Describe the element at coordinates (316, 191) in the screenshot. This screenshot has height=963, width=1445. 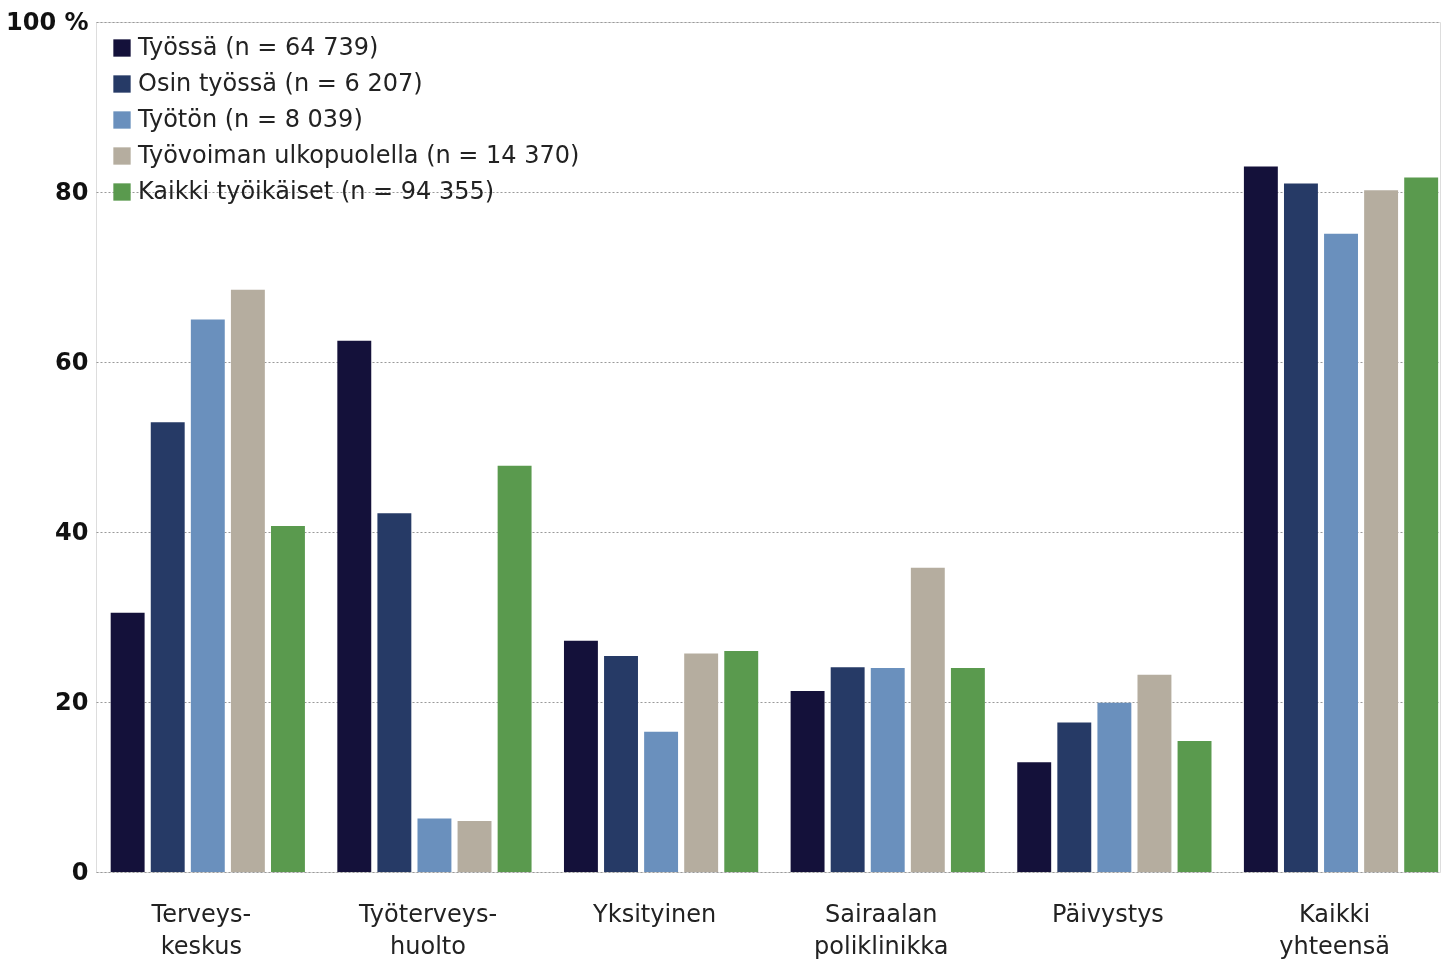
I see `legend-label: Kaikki työikäiset (n = 94 355)` at that location.